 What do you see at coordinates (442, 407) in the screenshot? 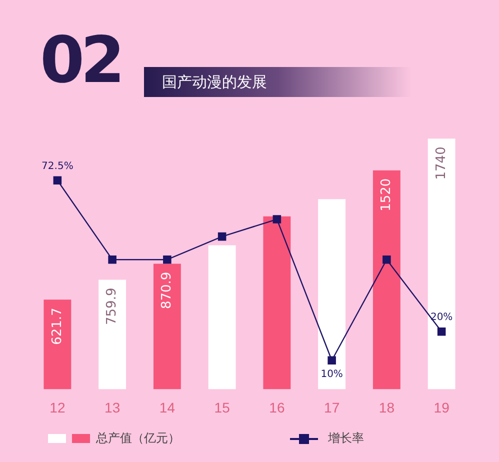
I see `x-tick-label: 19` at bounding box center [442, 407].